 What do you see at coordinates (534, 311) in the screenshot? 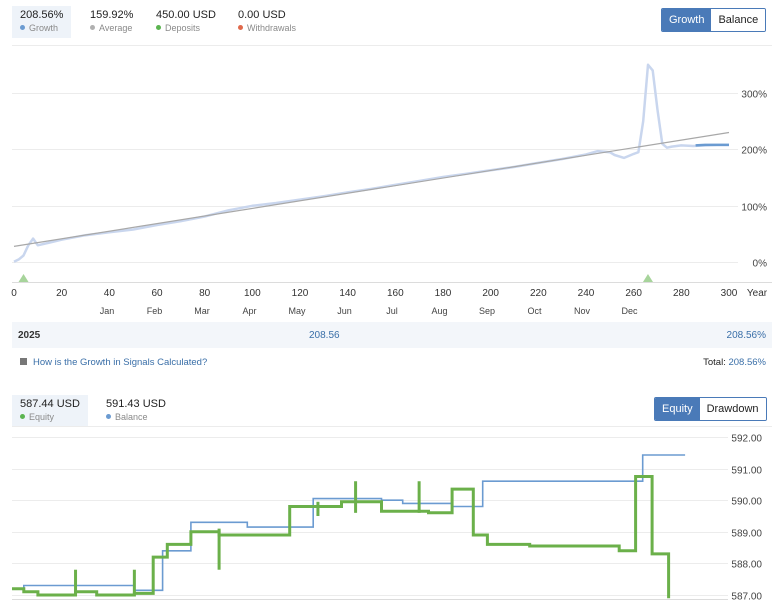
I see `growth-month-label: Oct` at bounding box center [534, 311].